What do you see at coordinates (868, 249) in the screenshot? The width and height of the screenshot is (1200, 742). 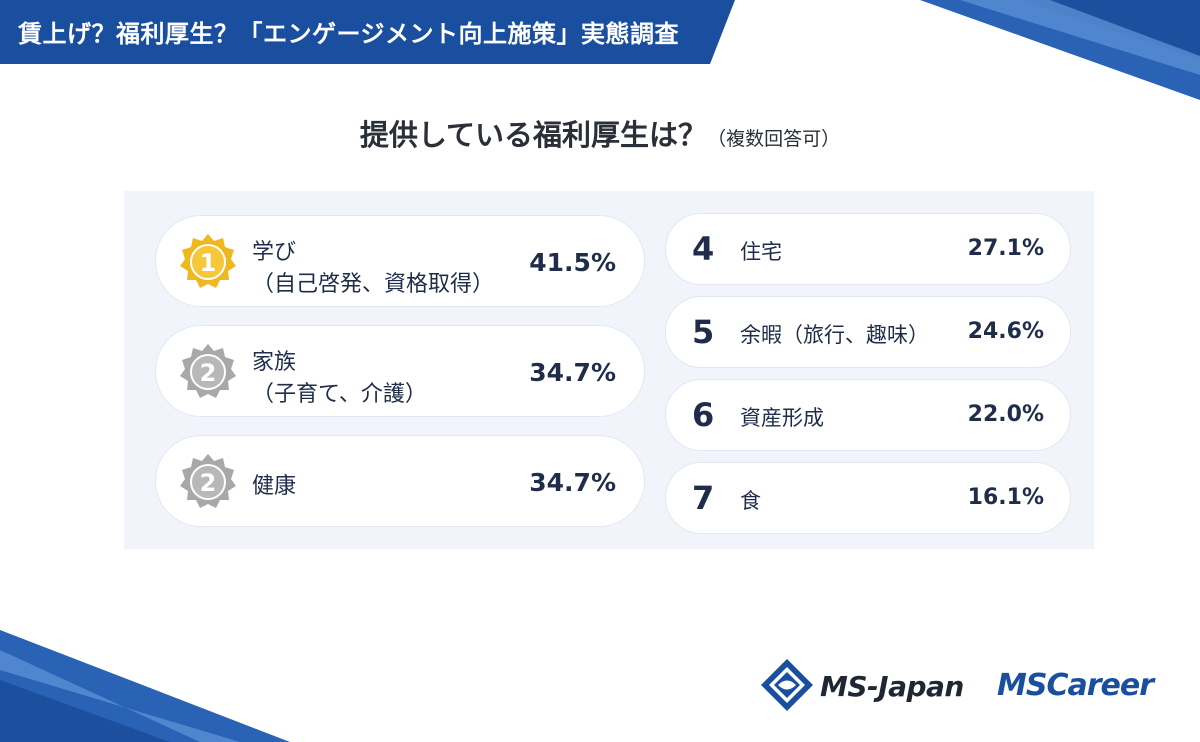 I see `rank-card-4: 4 住宅 27.1%` at bounding box center [868, 249].